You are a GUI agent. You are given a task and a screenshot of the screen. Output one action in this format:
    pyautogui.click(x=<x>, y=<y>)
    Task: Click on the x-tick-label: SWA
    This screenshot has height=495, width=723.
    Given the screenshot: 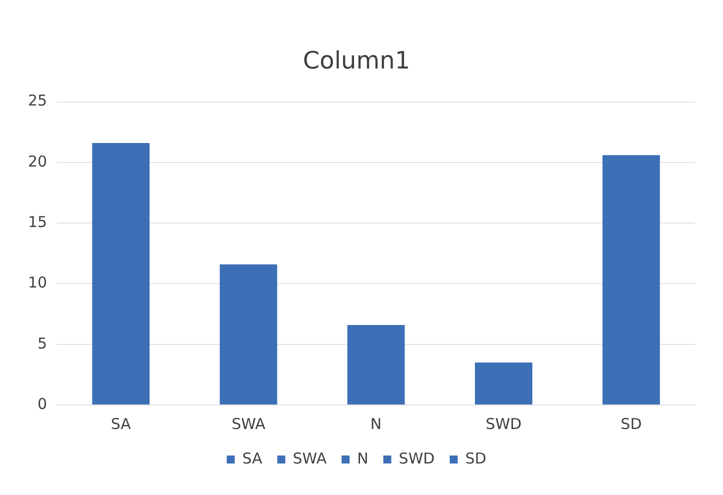 What is the action you would take?
    pyautogui.click(x=249, y=423)
    